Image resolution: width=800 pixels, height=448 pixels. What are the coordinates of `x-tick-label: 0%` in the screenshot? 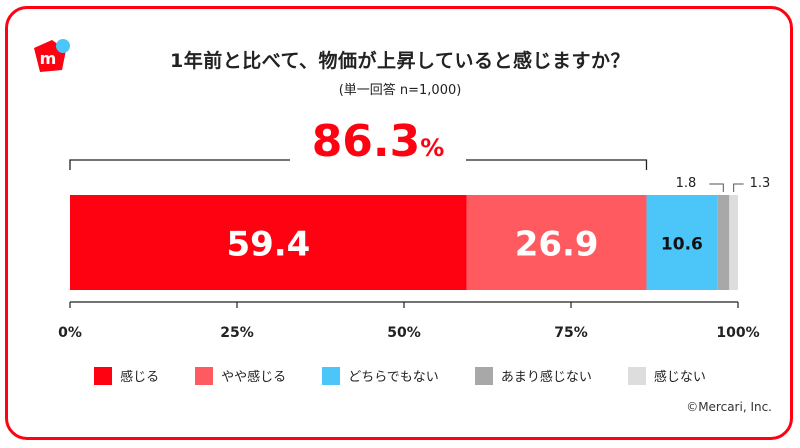 It's located at (70, 333).